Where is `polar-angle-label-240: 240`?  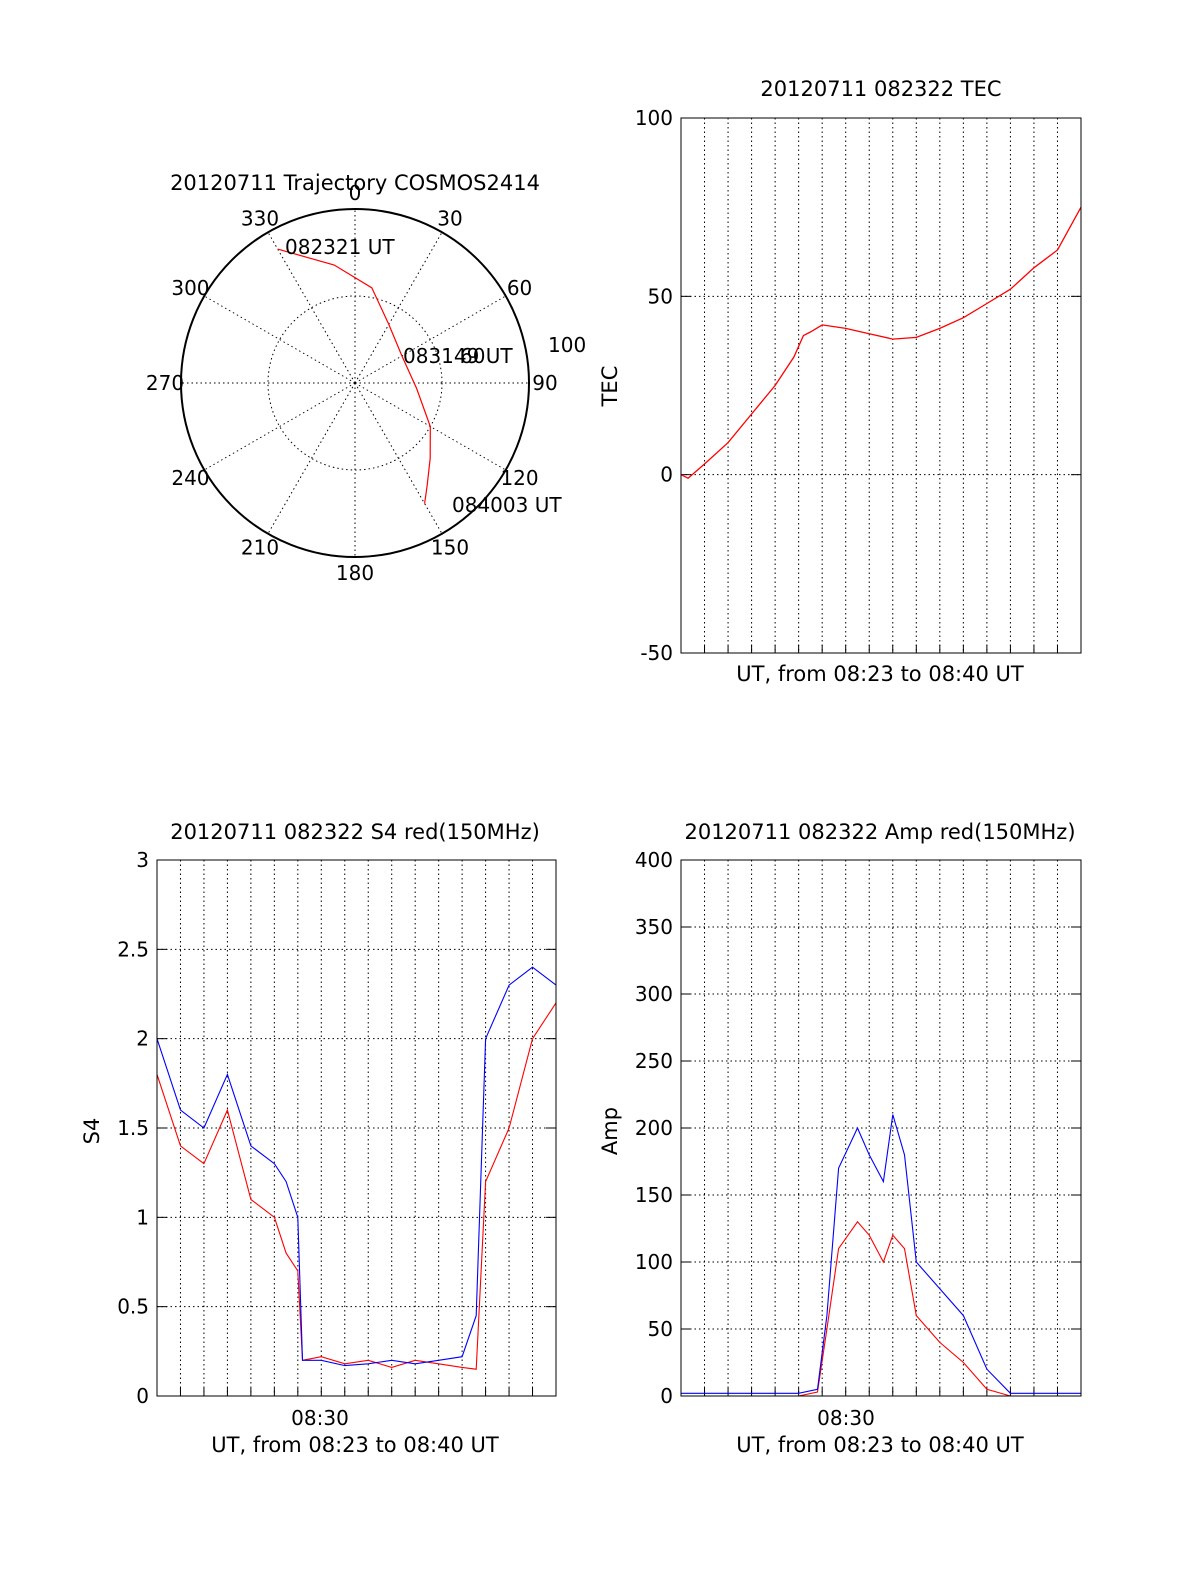
polar-angle-label-240: 240 is located at coordinates (190, 478).